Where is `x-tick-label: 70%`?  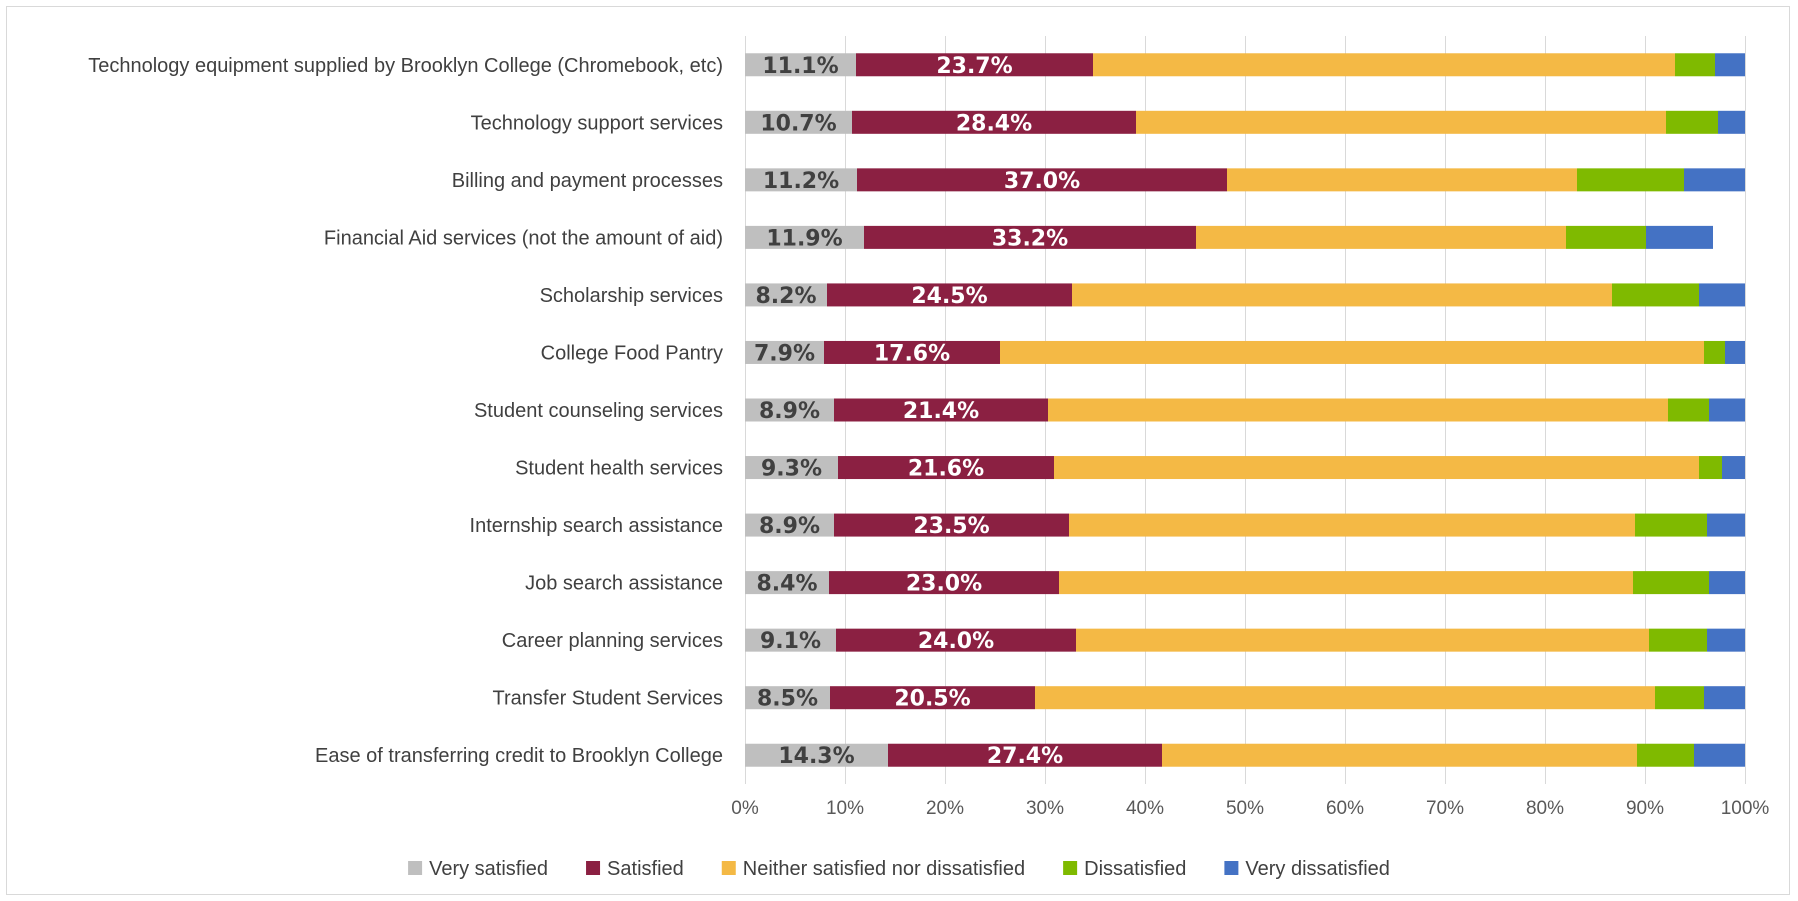
x-tick-label: 70% is located at coordinates (1445, 808).